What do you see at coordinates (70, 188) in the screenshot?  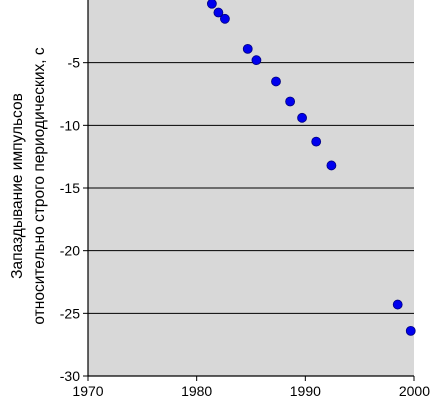 I see `y-tick-label: -15` at bounding box center [70, 188].